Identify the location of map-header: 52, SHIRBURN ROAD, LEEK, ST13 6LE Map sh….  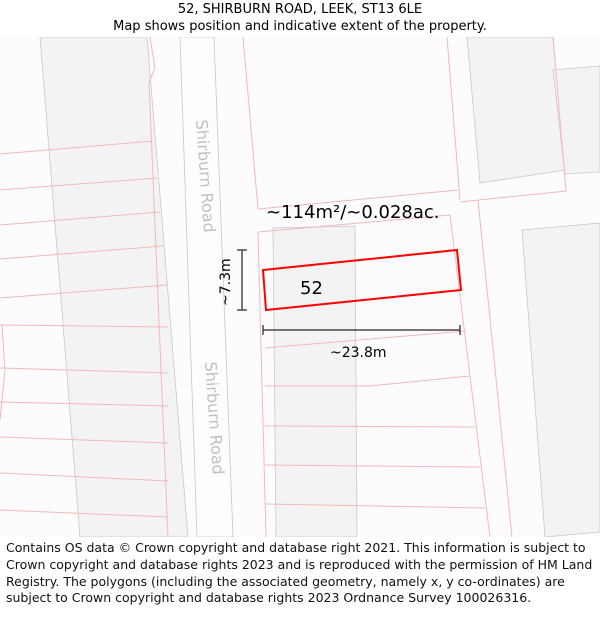
(300, 18).